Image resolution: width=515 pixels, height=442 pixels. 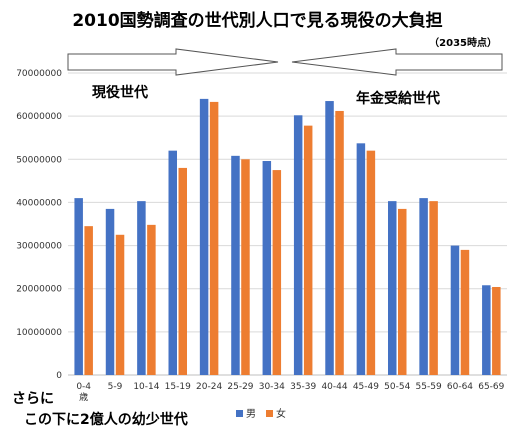 What do you see at coordinates (285, 62) in the screenshot?
I see `arrows` at bounding box center [285, 62].